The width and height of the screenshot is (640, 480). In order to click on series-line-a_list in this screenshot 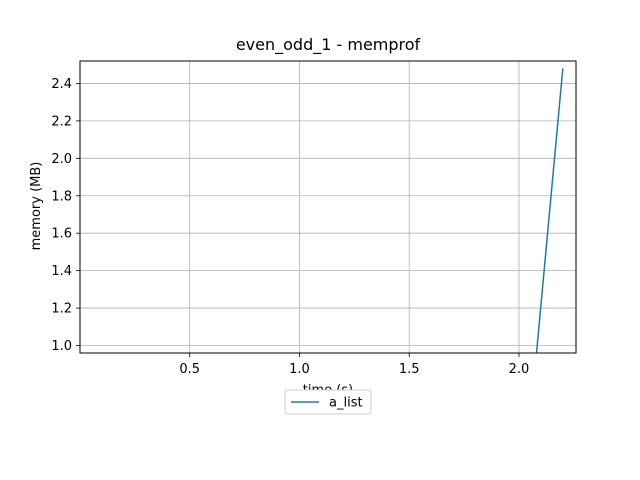, I will do `click(549, 210)`.